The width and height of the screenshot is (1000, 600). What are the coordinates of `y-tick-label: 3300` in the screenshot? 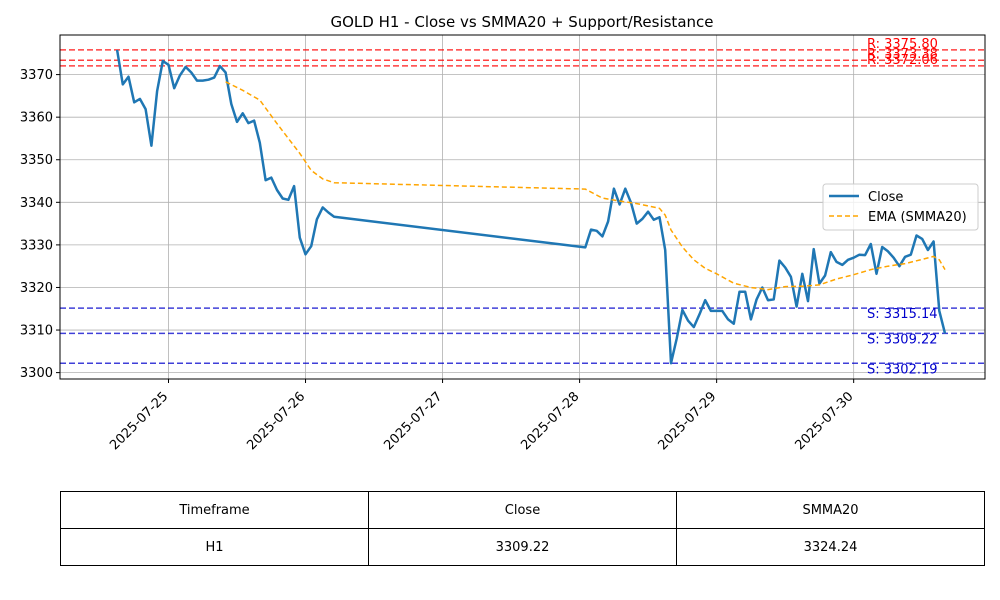 It's located at (36, 373).